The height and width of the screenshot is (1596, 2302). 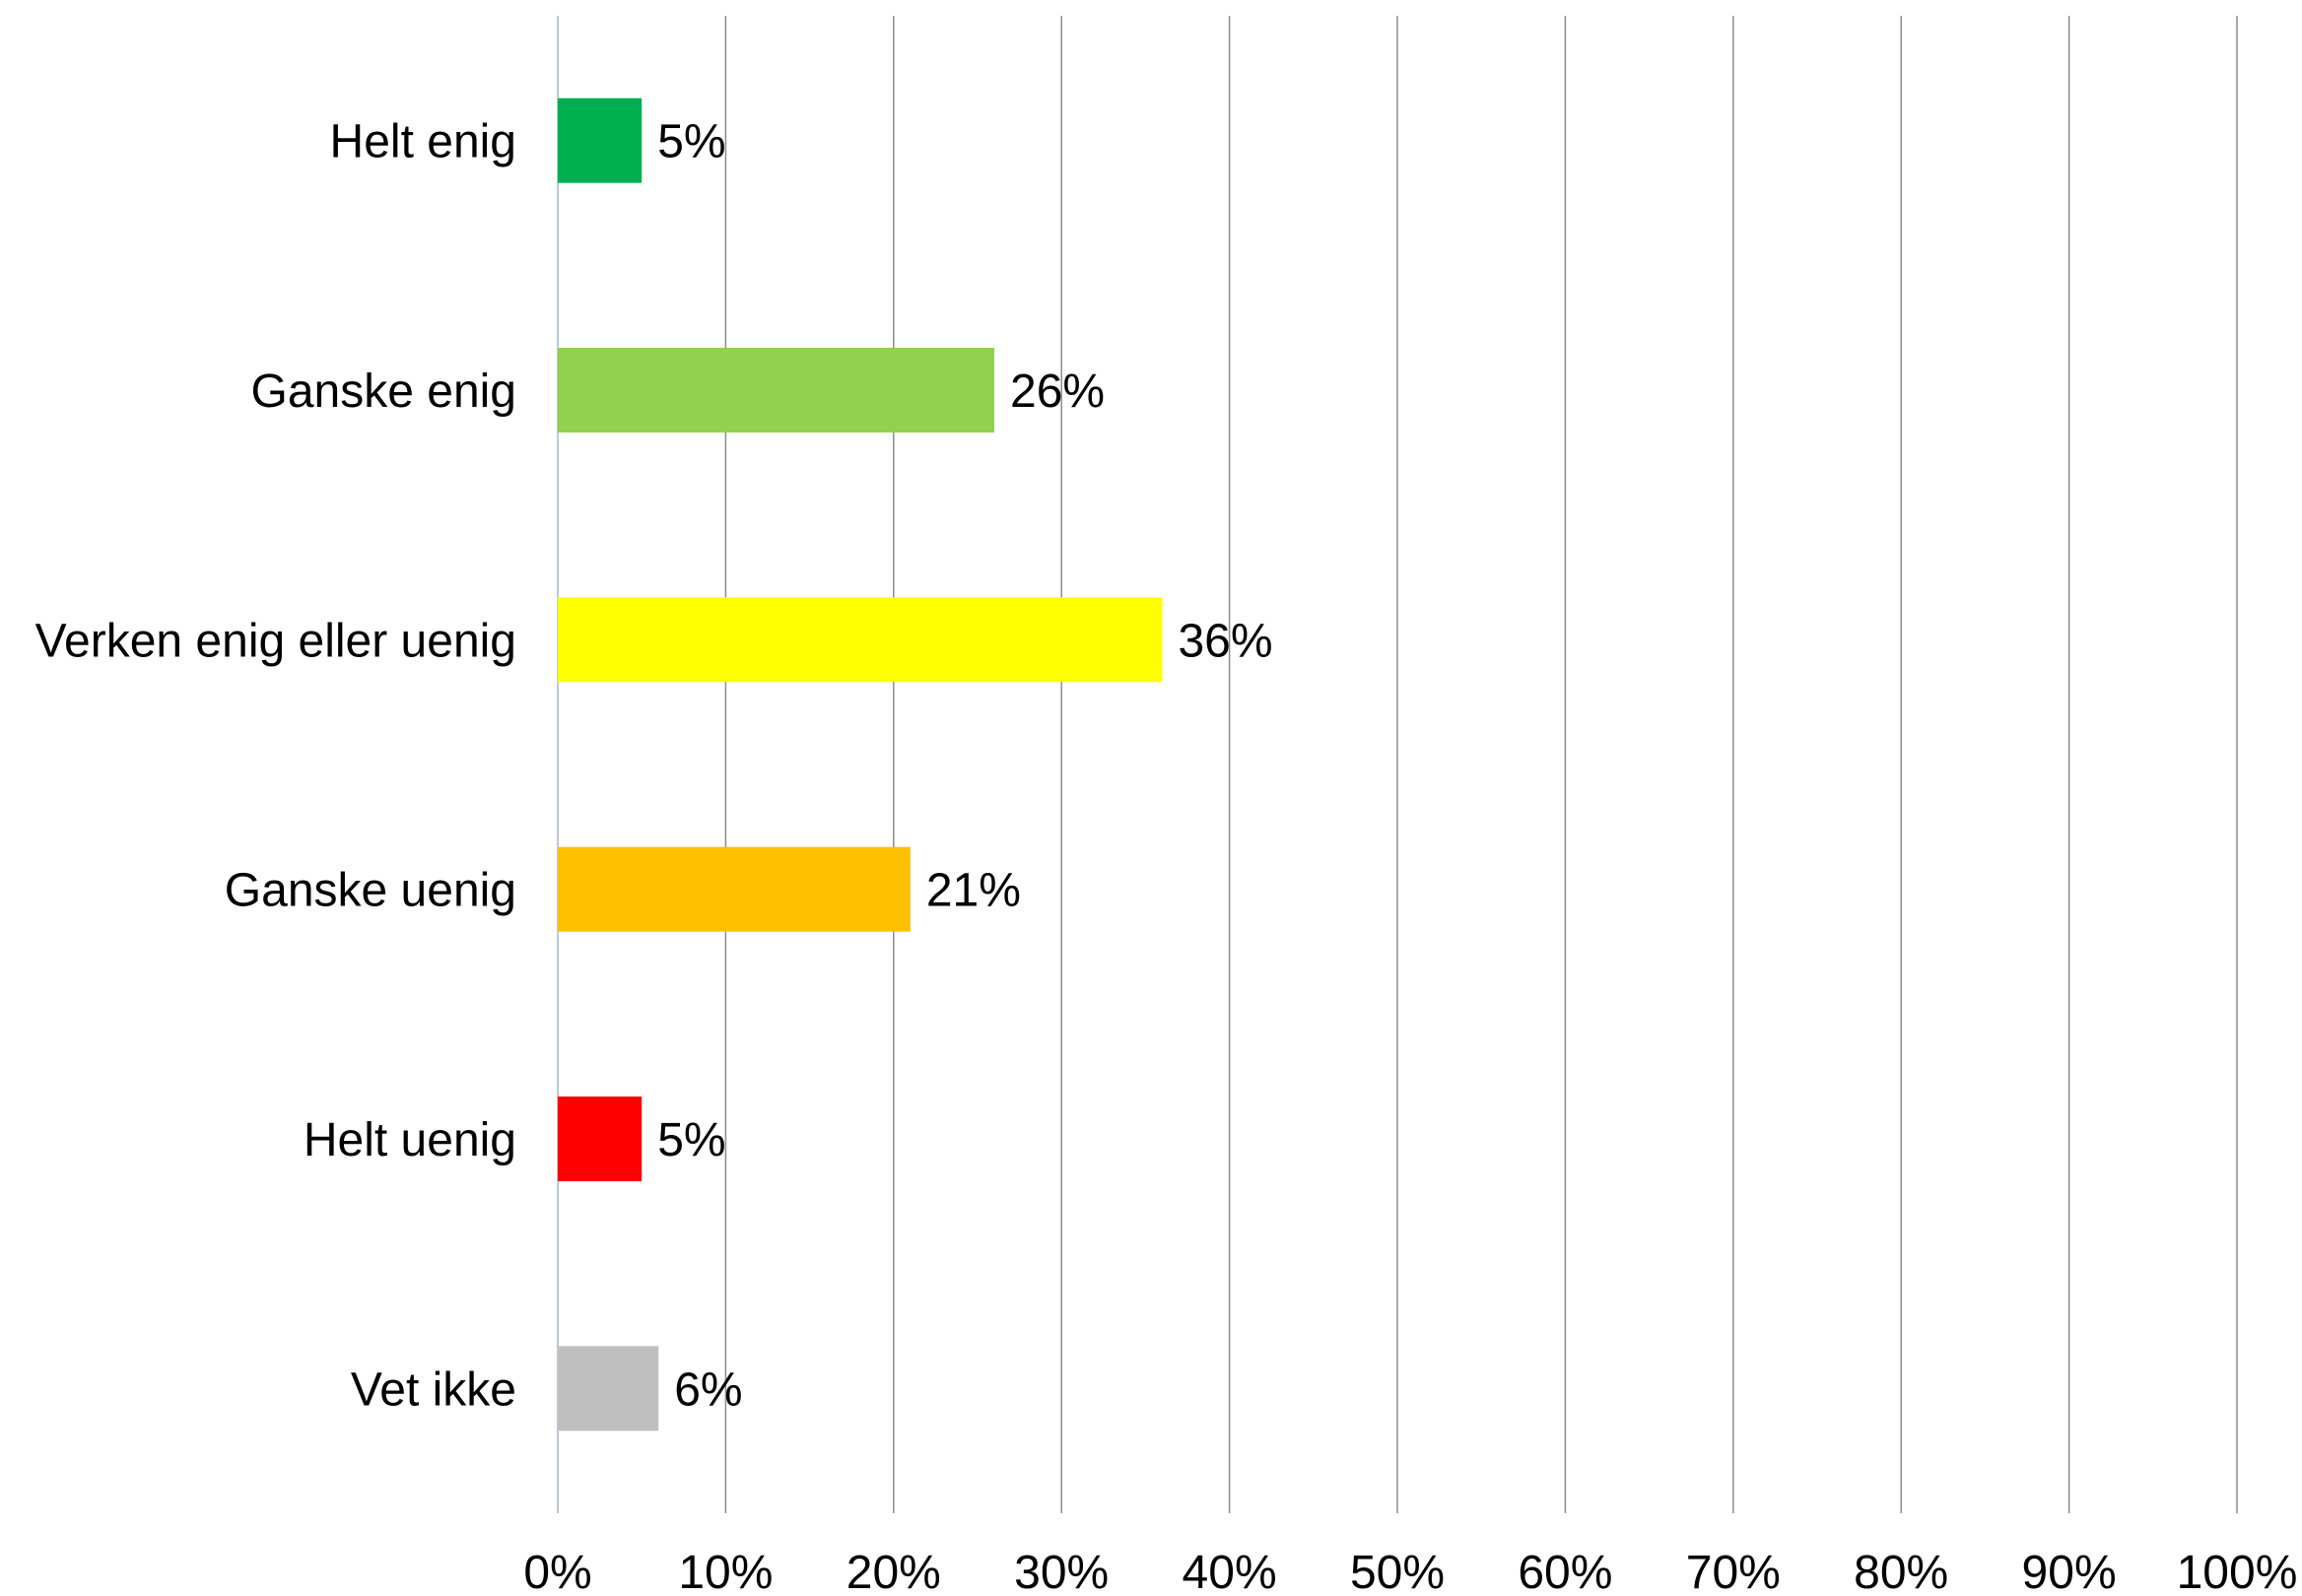 What do you see at coordinates (1057, 392) in the screenshot?
I see `value-label-1: 26%` at bounding box center [1057, 392].